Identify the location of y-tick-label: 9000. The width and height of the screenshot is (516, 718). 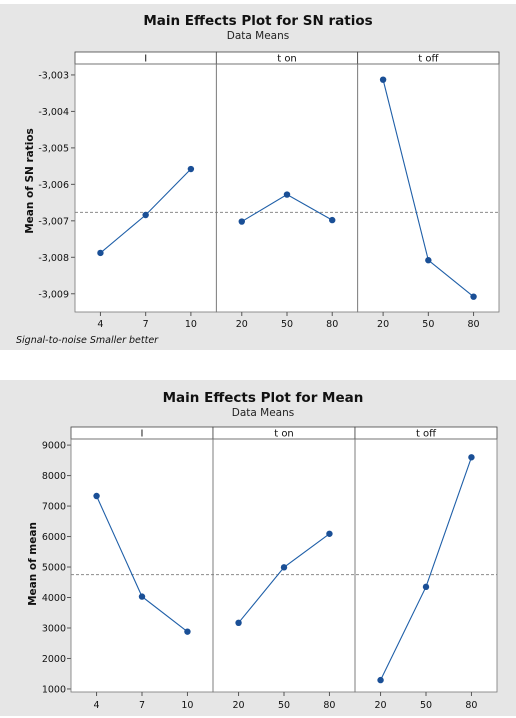
(54, 446).